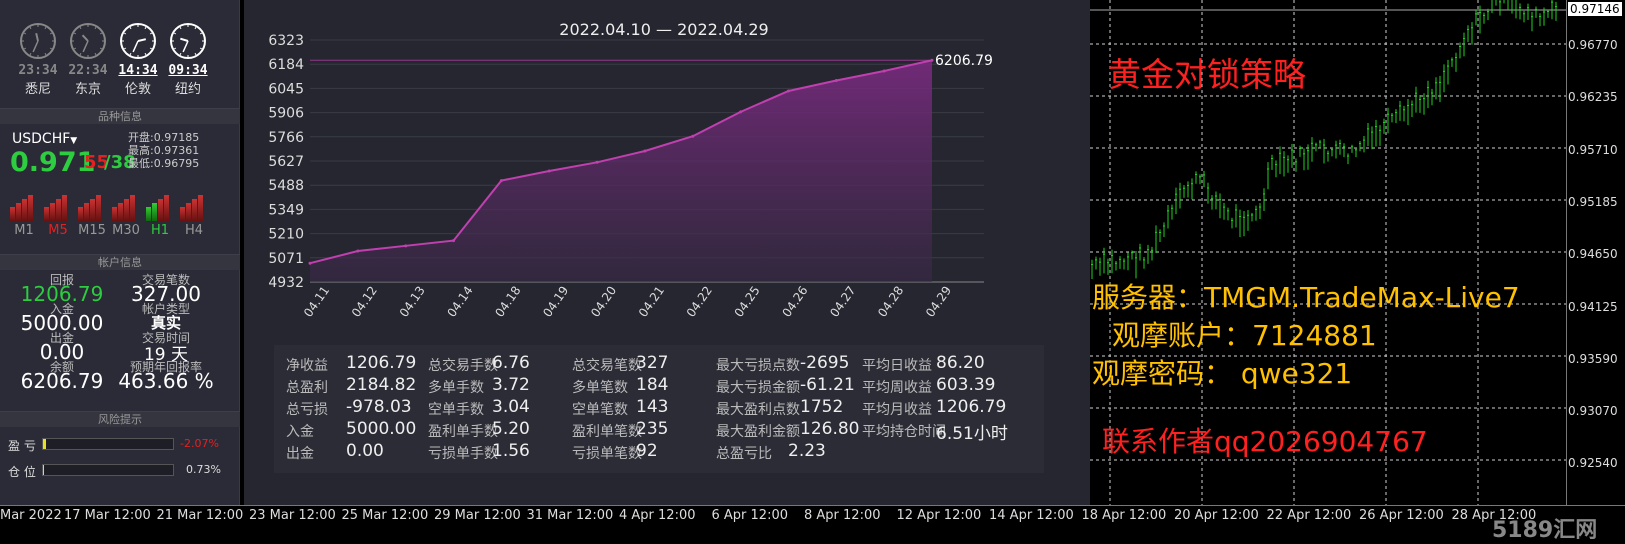 The image size is (1625, 544). What do you see at coordinates (286, 89) in the screenshot?
I see `y-tick-label: 6045` at bounding box center [286, 89].